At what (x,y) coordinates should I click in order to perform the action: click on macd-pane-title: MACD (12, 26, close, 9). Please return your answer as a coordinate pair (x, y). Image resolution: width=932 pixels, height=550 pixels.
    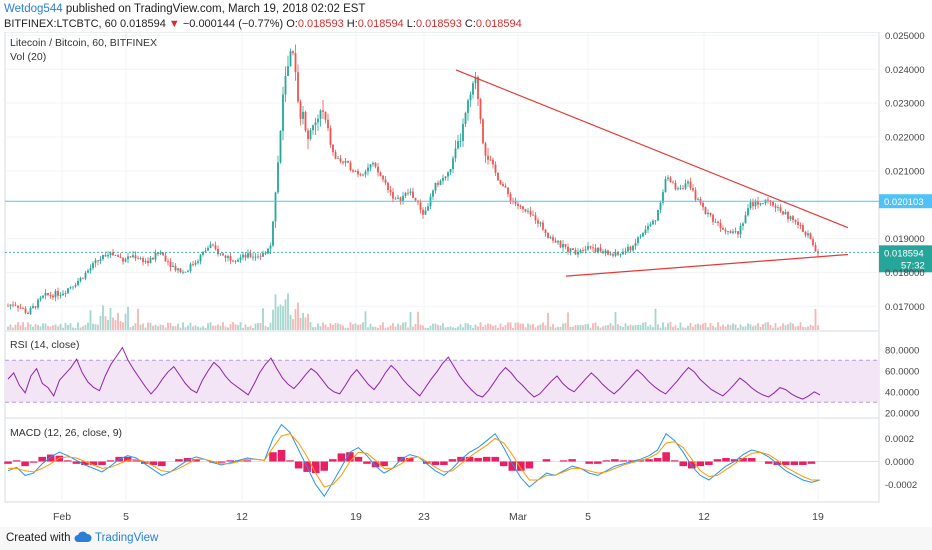
    Looking at the image, I should click on (66, 433).